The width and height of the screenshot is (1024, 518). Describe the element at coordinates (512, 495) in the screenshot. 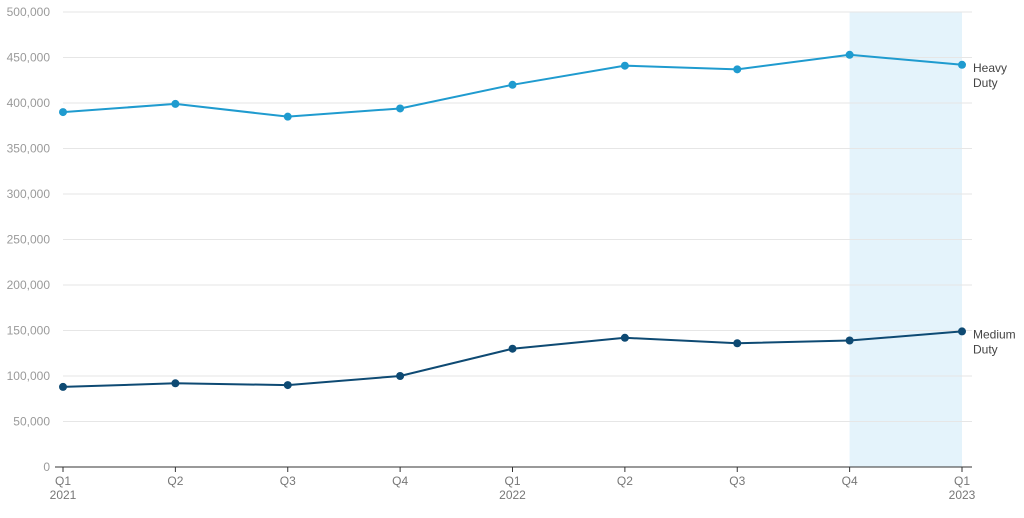

I see `x-tick-year-label: 2022` at that location.